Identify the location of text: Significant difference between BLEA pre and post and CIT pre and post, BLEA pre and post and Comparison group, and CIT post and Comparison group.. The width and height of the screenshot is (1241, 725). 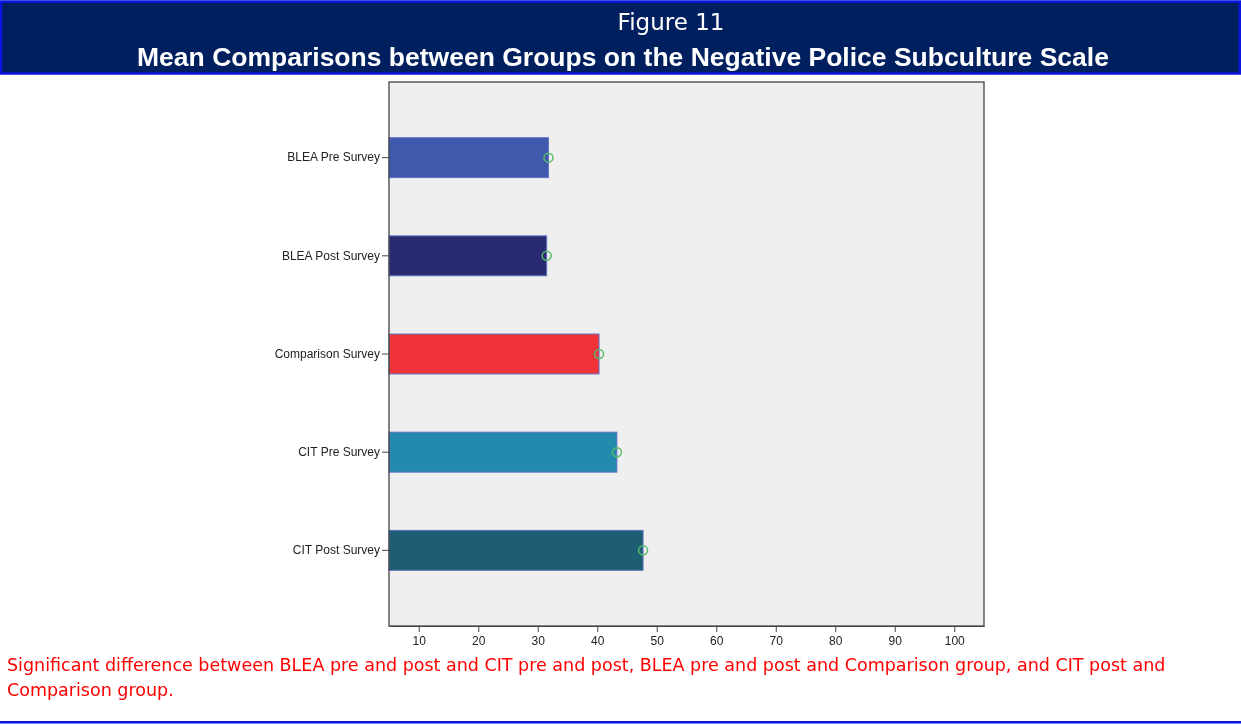
(587, 678).